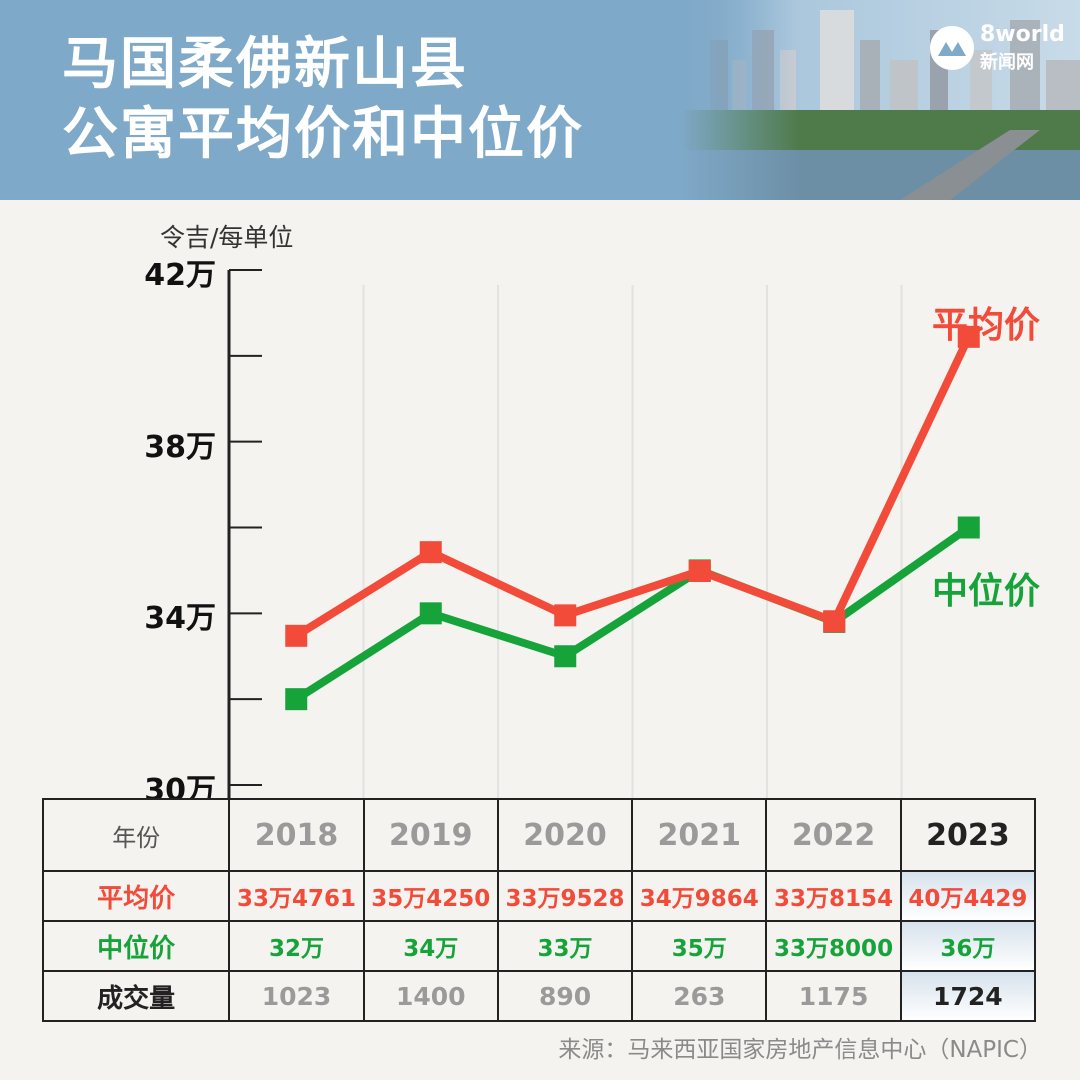  I want to click on city-skyline-photo, so click(880, 100).